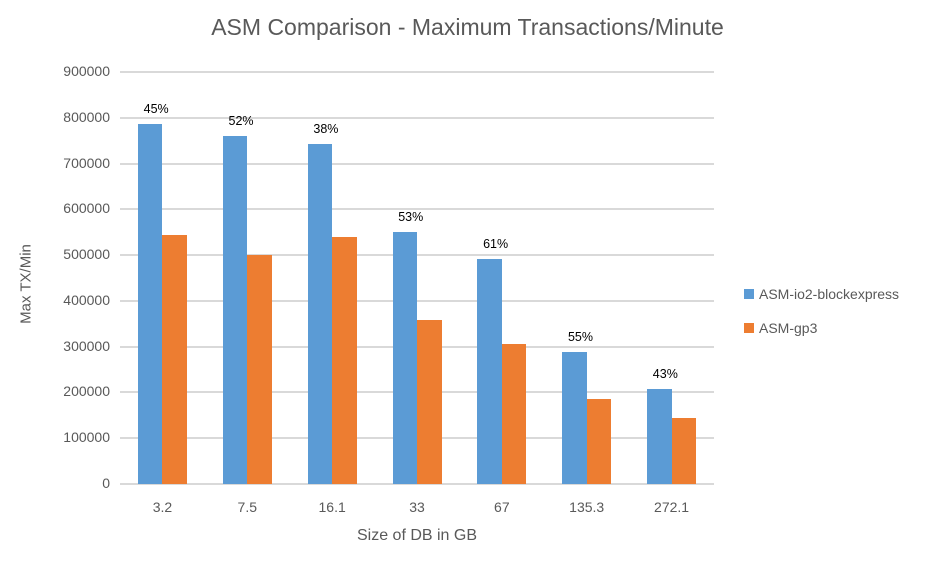 The image size is (935, 563). I want to click on data-label: 45%, so click(156, 109).